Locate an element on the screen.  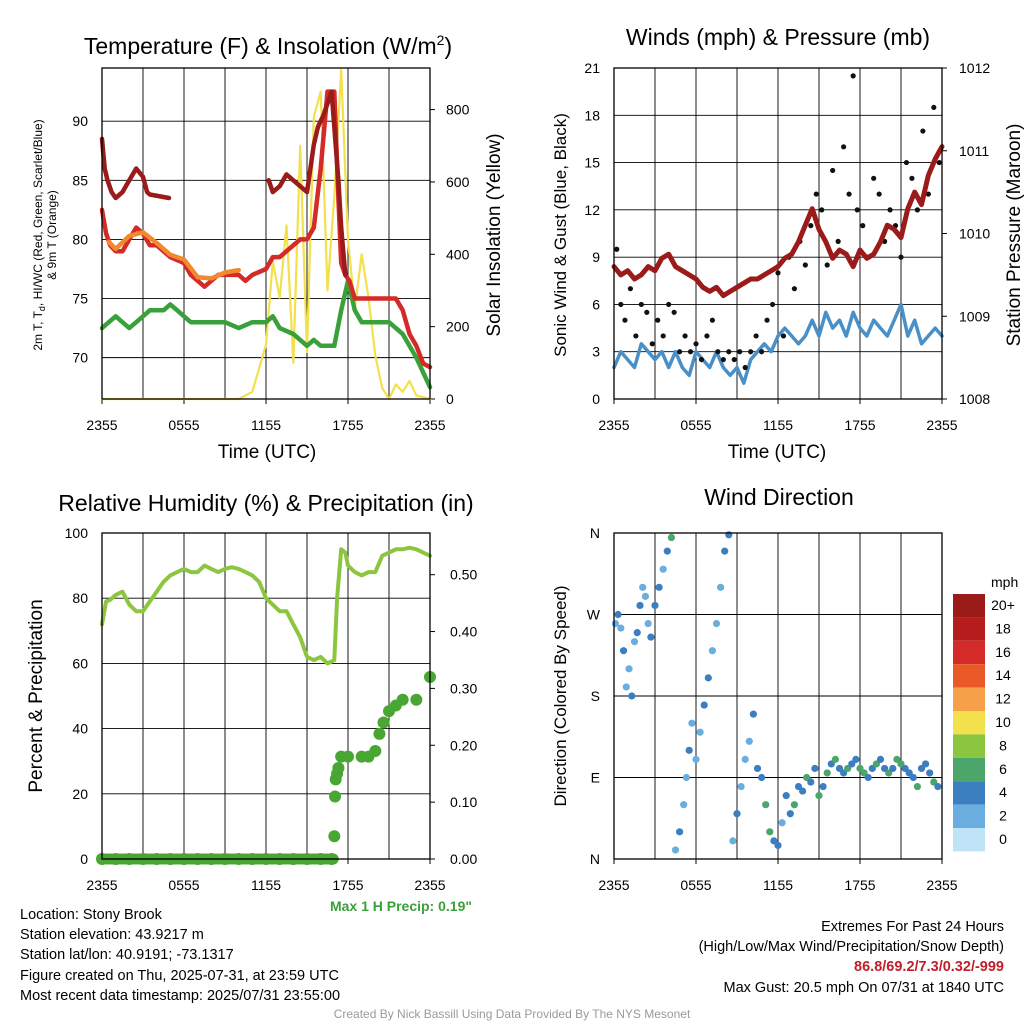
wind-title: Winds (mph) & Pressure (mb) is located at coordinates (778, 37).